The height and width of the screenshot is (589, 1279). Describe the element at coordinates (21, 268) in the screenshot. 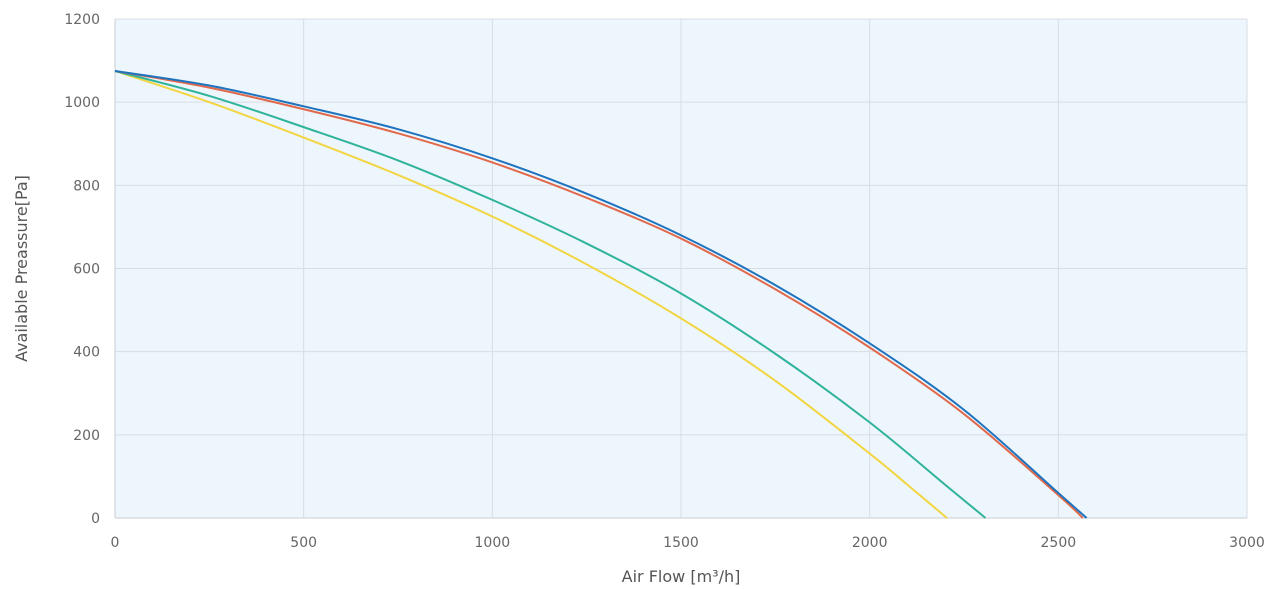

I see `y-axis-title: Available Preassure[Pa]` at that location.